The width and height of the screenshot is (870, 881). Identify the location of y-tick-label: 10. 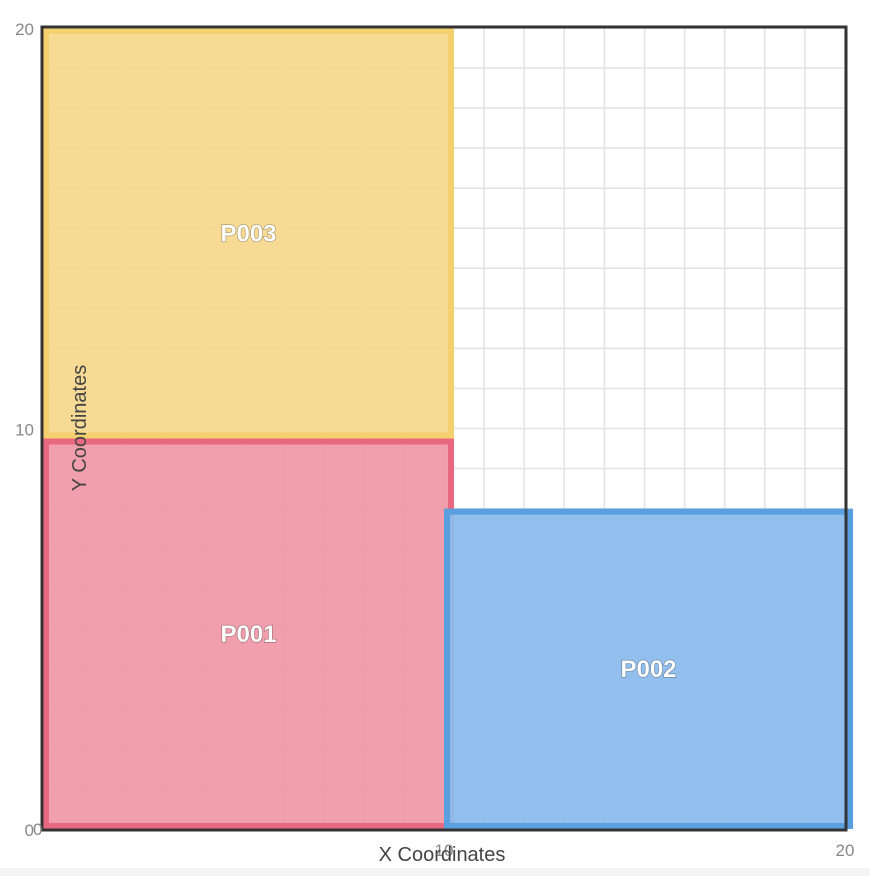
(24, 430).